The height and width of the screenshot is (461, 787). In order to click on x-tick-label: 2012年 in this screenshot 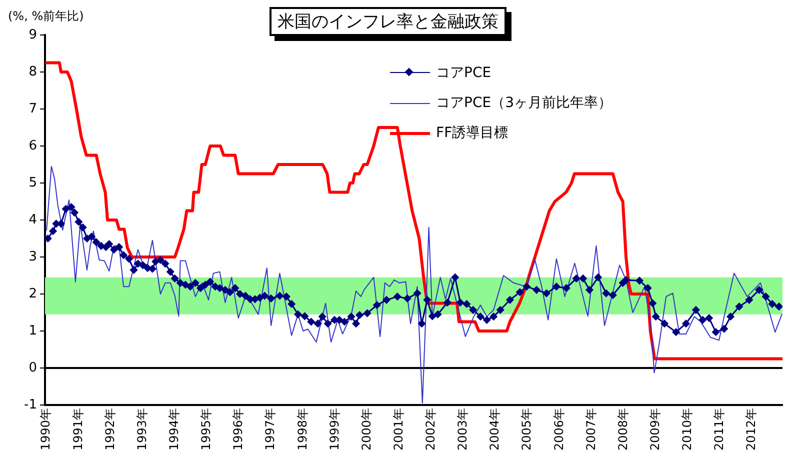, I will do `click(751, 429)`.